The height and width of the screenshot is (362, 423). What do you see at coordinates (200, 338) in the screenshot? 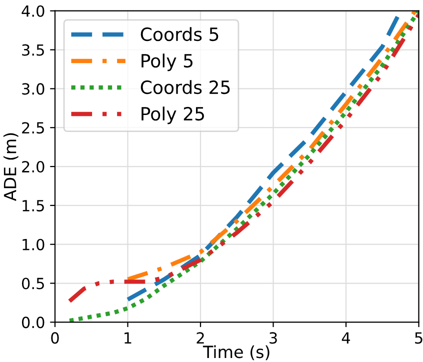
I see `x-tick-label: 2` at bounding box center [200, 338].